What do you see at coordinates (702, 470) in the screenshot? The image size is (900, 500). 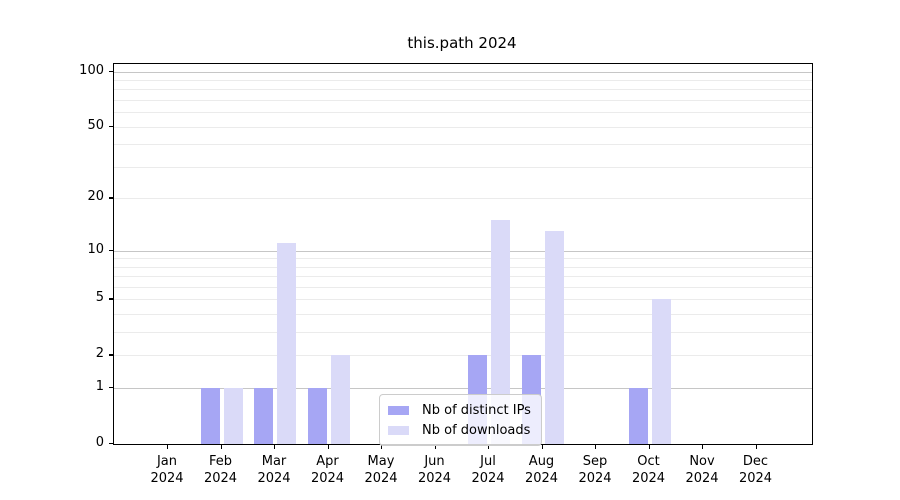 I see `x-tick-label: Nov 2024` at bounding box center [702, 470].